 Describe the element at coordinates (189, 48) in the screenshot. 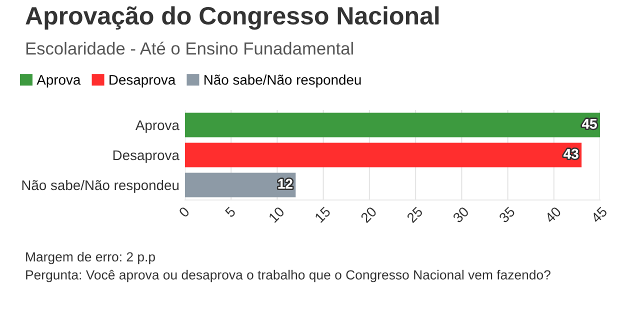

I see `chart-subtitle: Escolaridade - Até o Ensino Funadamental` at that location.